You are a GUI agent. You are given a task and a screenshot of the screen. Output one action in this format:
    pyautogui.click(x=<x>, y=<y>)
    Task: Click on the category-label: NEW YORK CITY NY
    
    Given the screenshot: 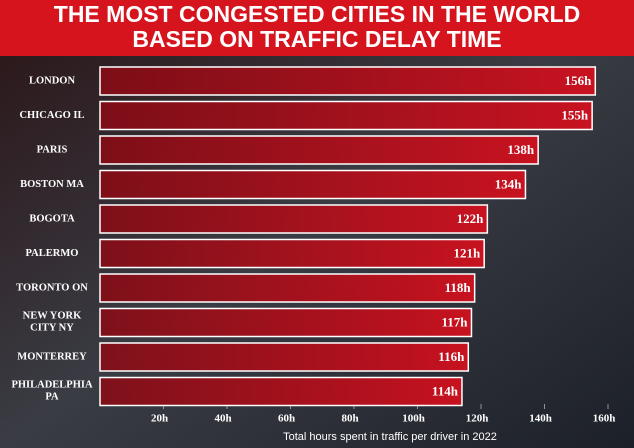 What is the action you would take?
    pyautogui.click(x=52, y=322)
    